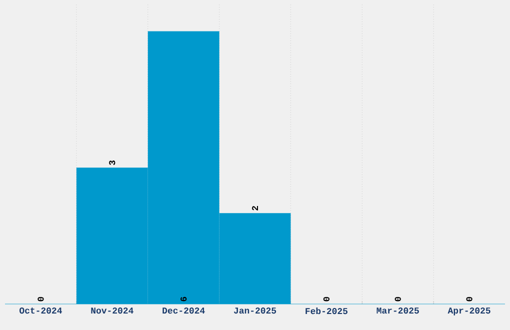  I want to click on data-label: 3, so click(112, 163).